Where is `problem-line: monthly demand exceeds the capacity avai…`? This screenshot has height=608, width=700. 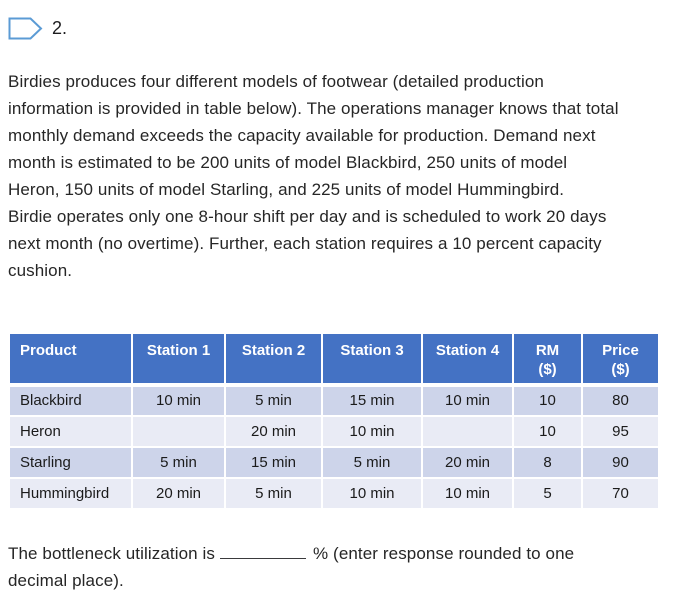
problem-line: monthly demand exceeds the capacity avai… is located at coordinates (302, 135).